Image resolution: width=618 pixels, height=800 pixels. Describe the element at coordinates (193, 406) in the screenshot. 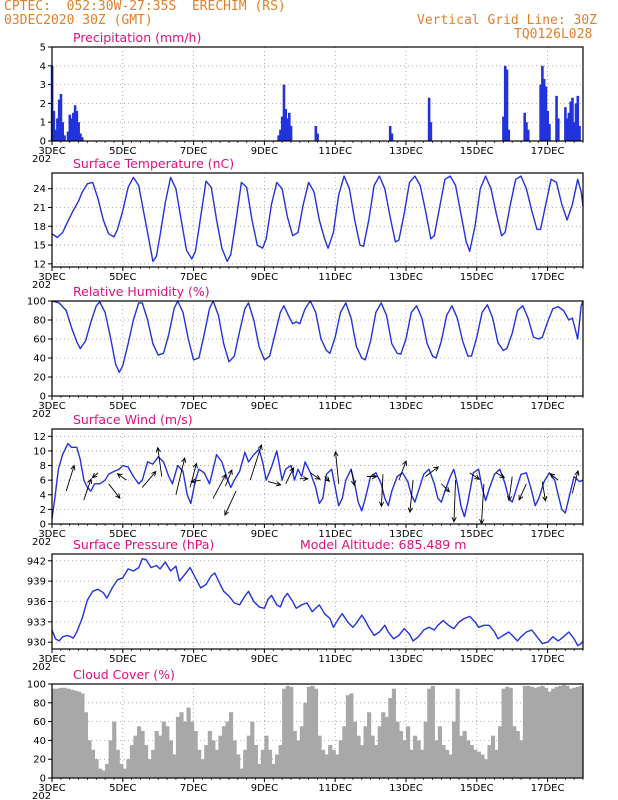

I see `rh-xtick-label: 7DEC` at that location.